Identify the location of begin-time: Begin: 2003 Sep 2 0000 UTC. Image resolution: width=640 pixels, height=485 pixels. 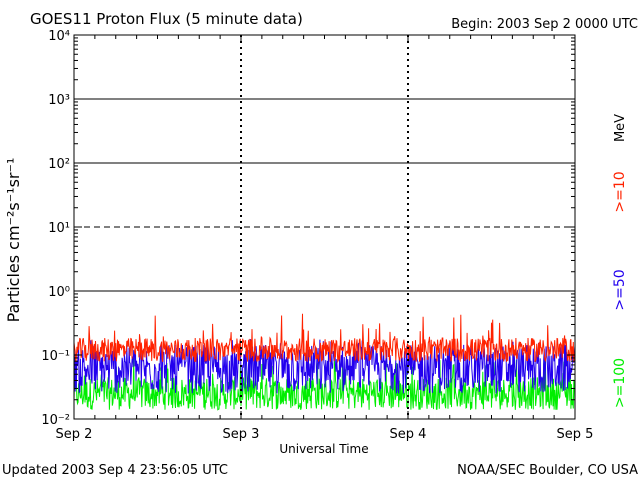
(544, 24).